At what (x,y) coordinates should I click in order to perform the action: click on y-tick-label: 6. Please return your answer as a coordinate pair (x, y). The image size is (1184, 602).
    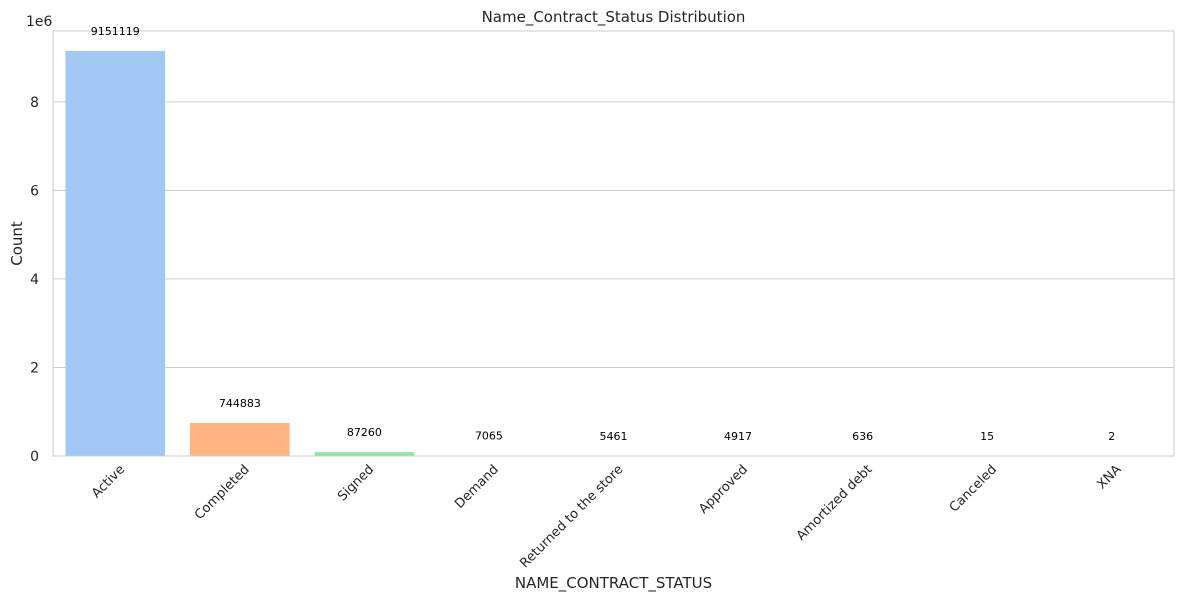
    Looking at the image, I should click on (34, 191).